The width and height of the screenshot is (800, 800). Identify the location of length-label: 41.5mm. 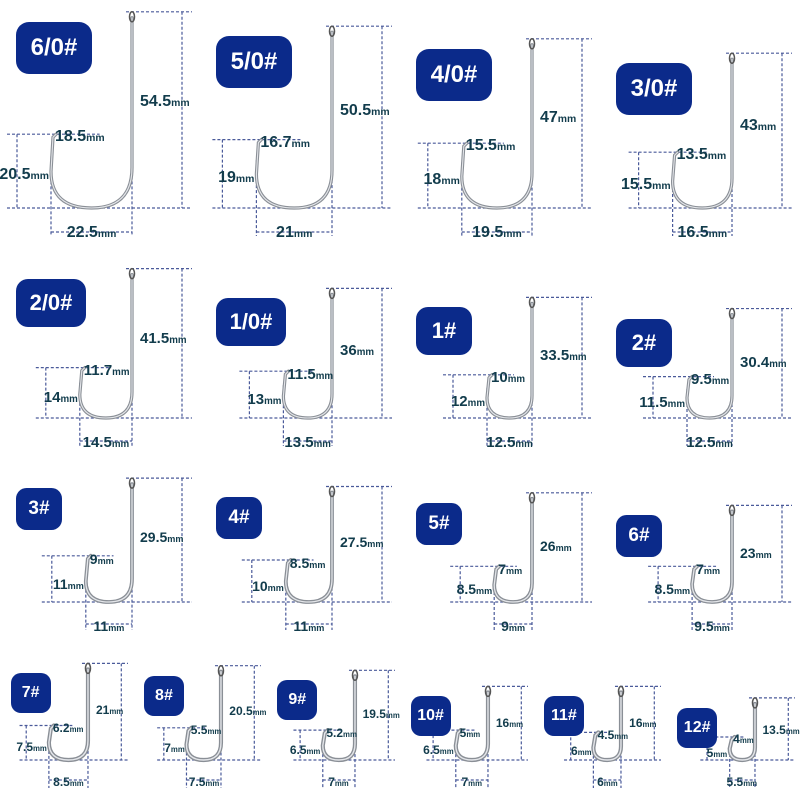
(163, 338).